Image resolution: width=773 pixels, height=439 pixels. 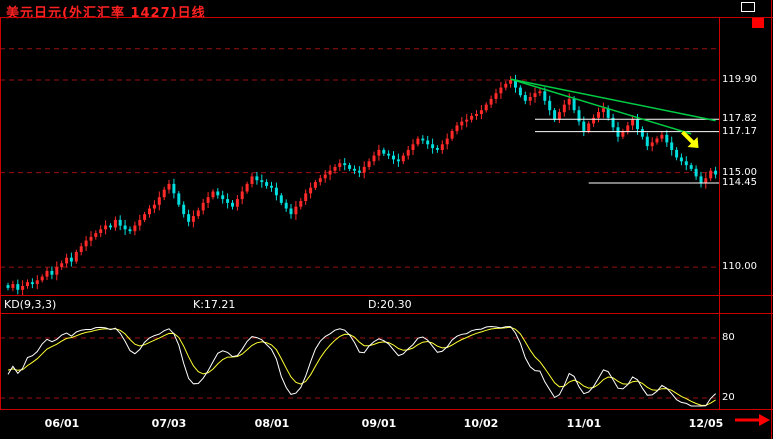 What do you see at coordinates (62, 423) in the screenshot?
I see `date-axis-label: 06/01` at bounding box center [62, 423].